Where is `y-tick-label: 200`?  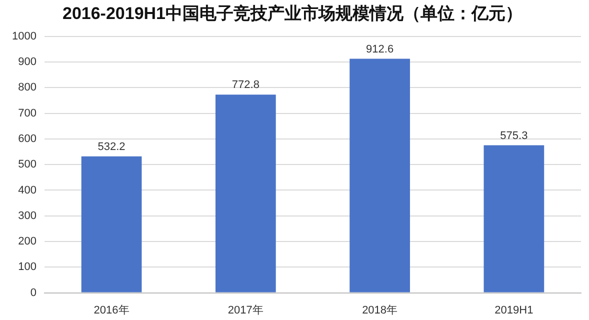
y-tick-label: 200 is located at coordinates (27, 242).